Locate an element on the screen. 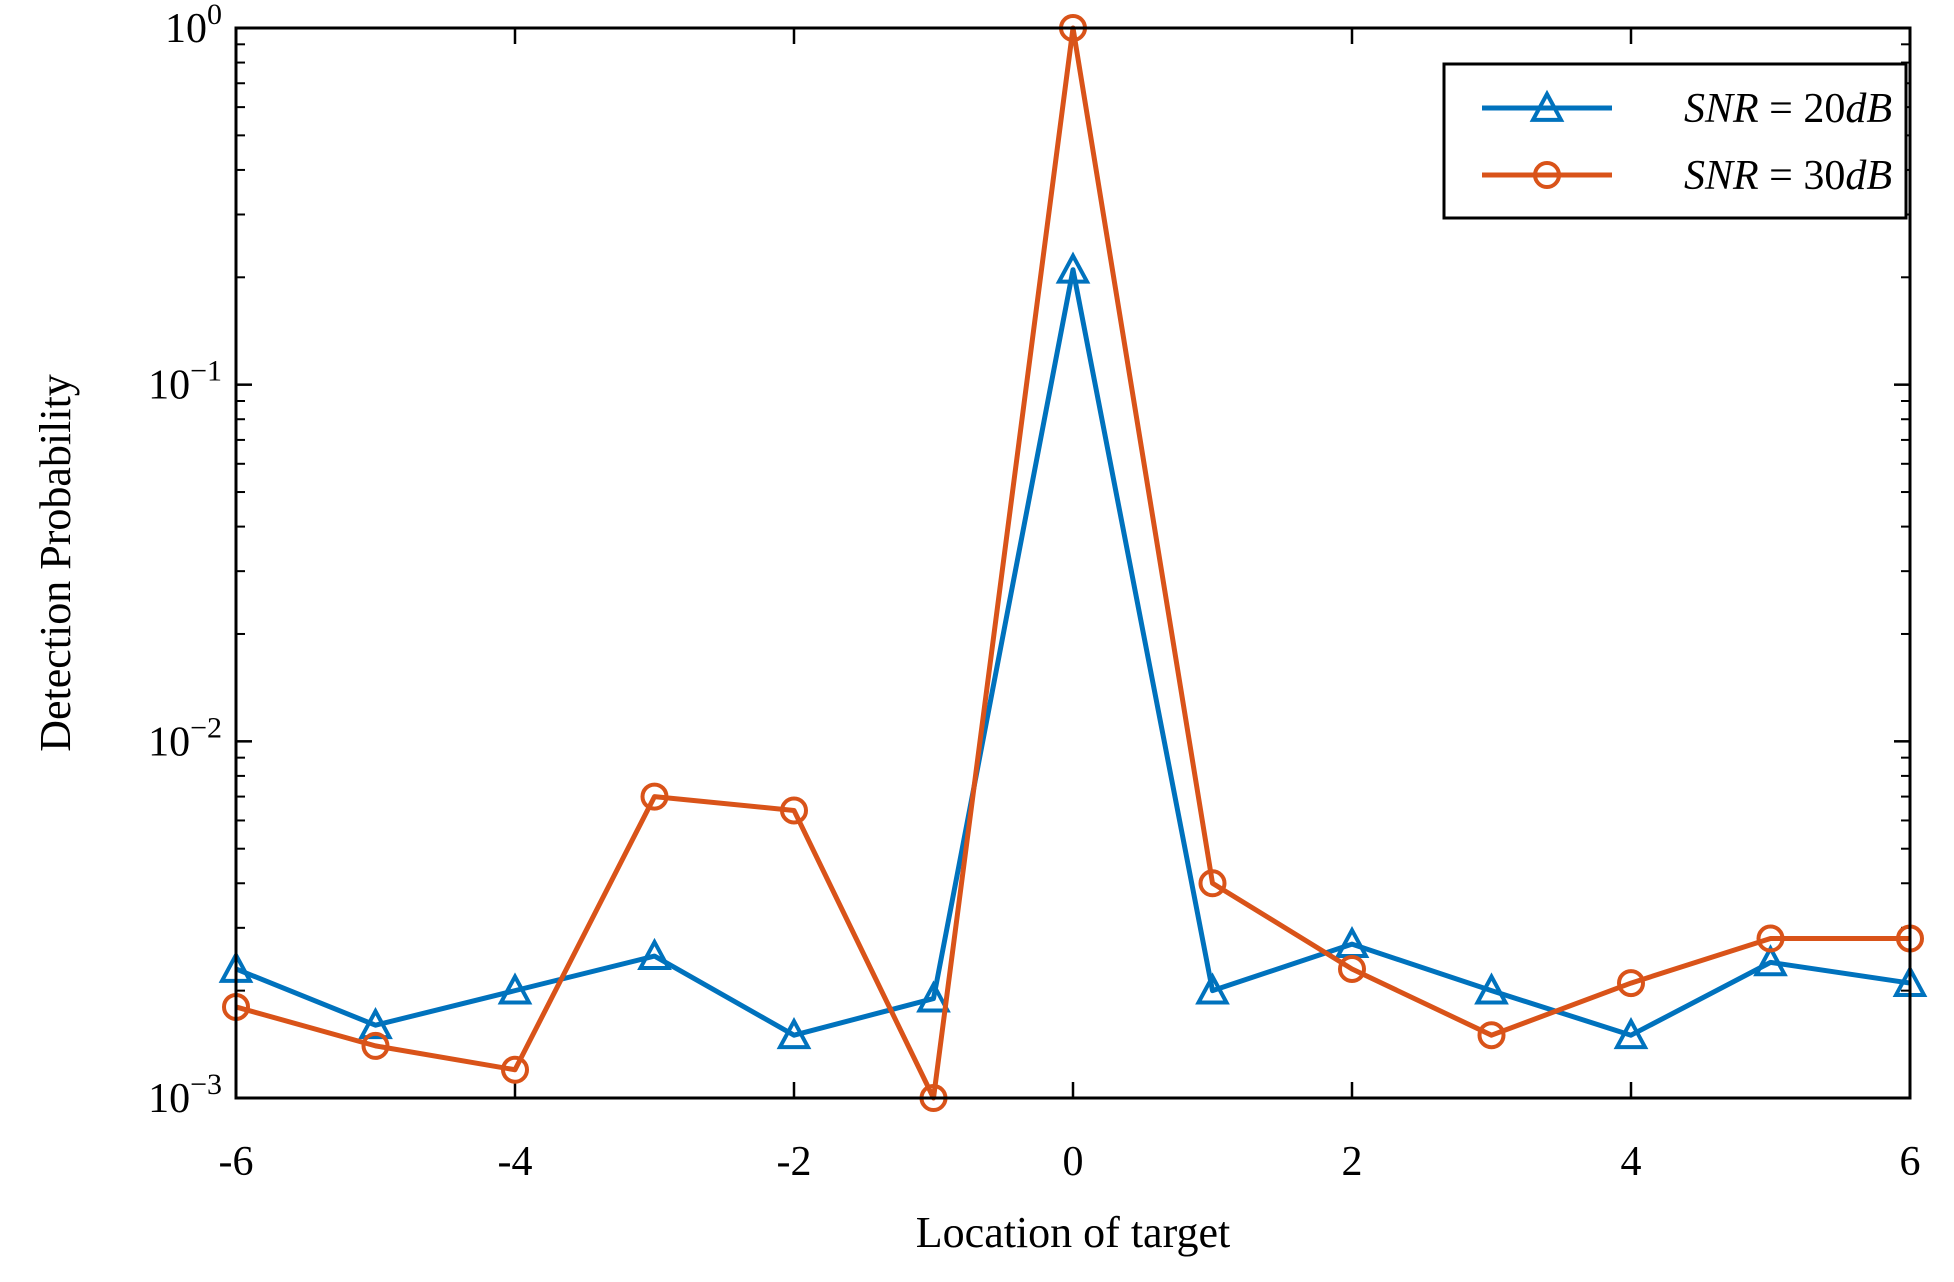 This screenshot has height=1282, width=1954. x-tick-label: 0 is located at coordinates (1073, 1162).